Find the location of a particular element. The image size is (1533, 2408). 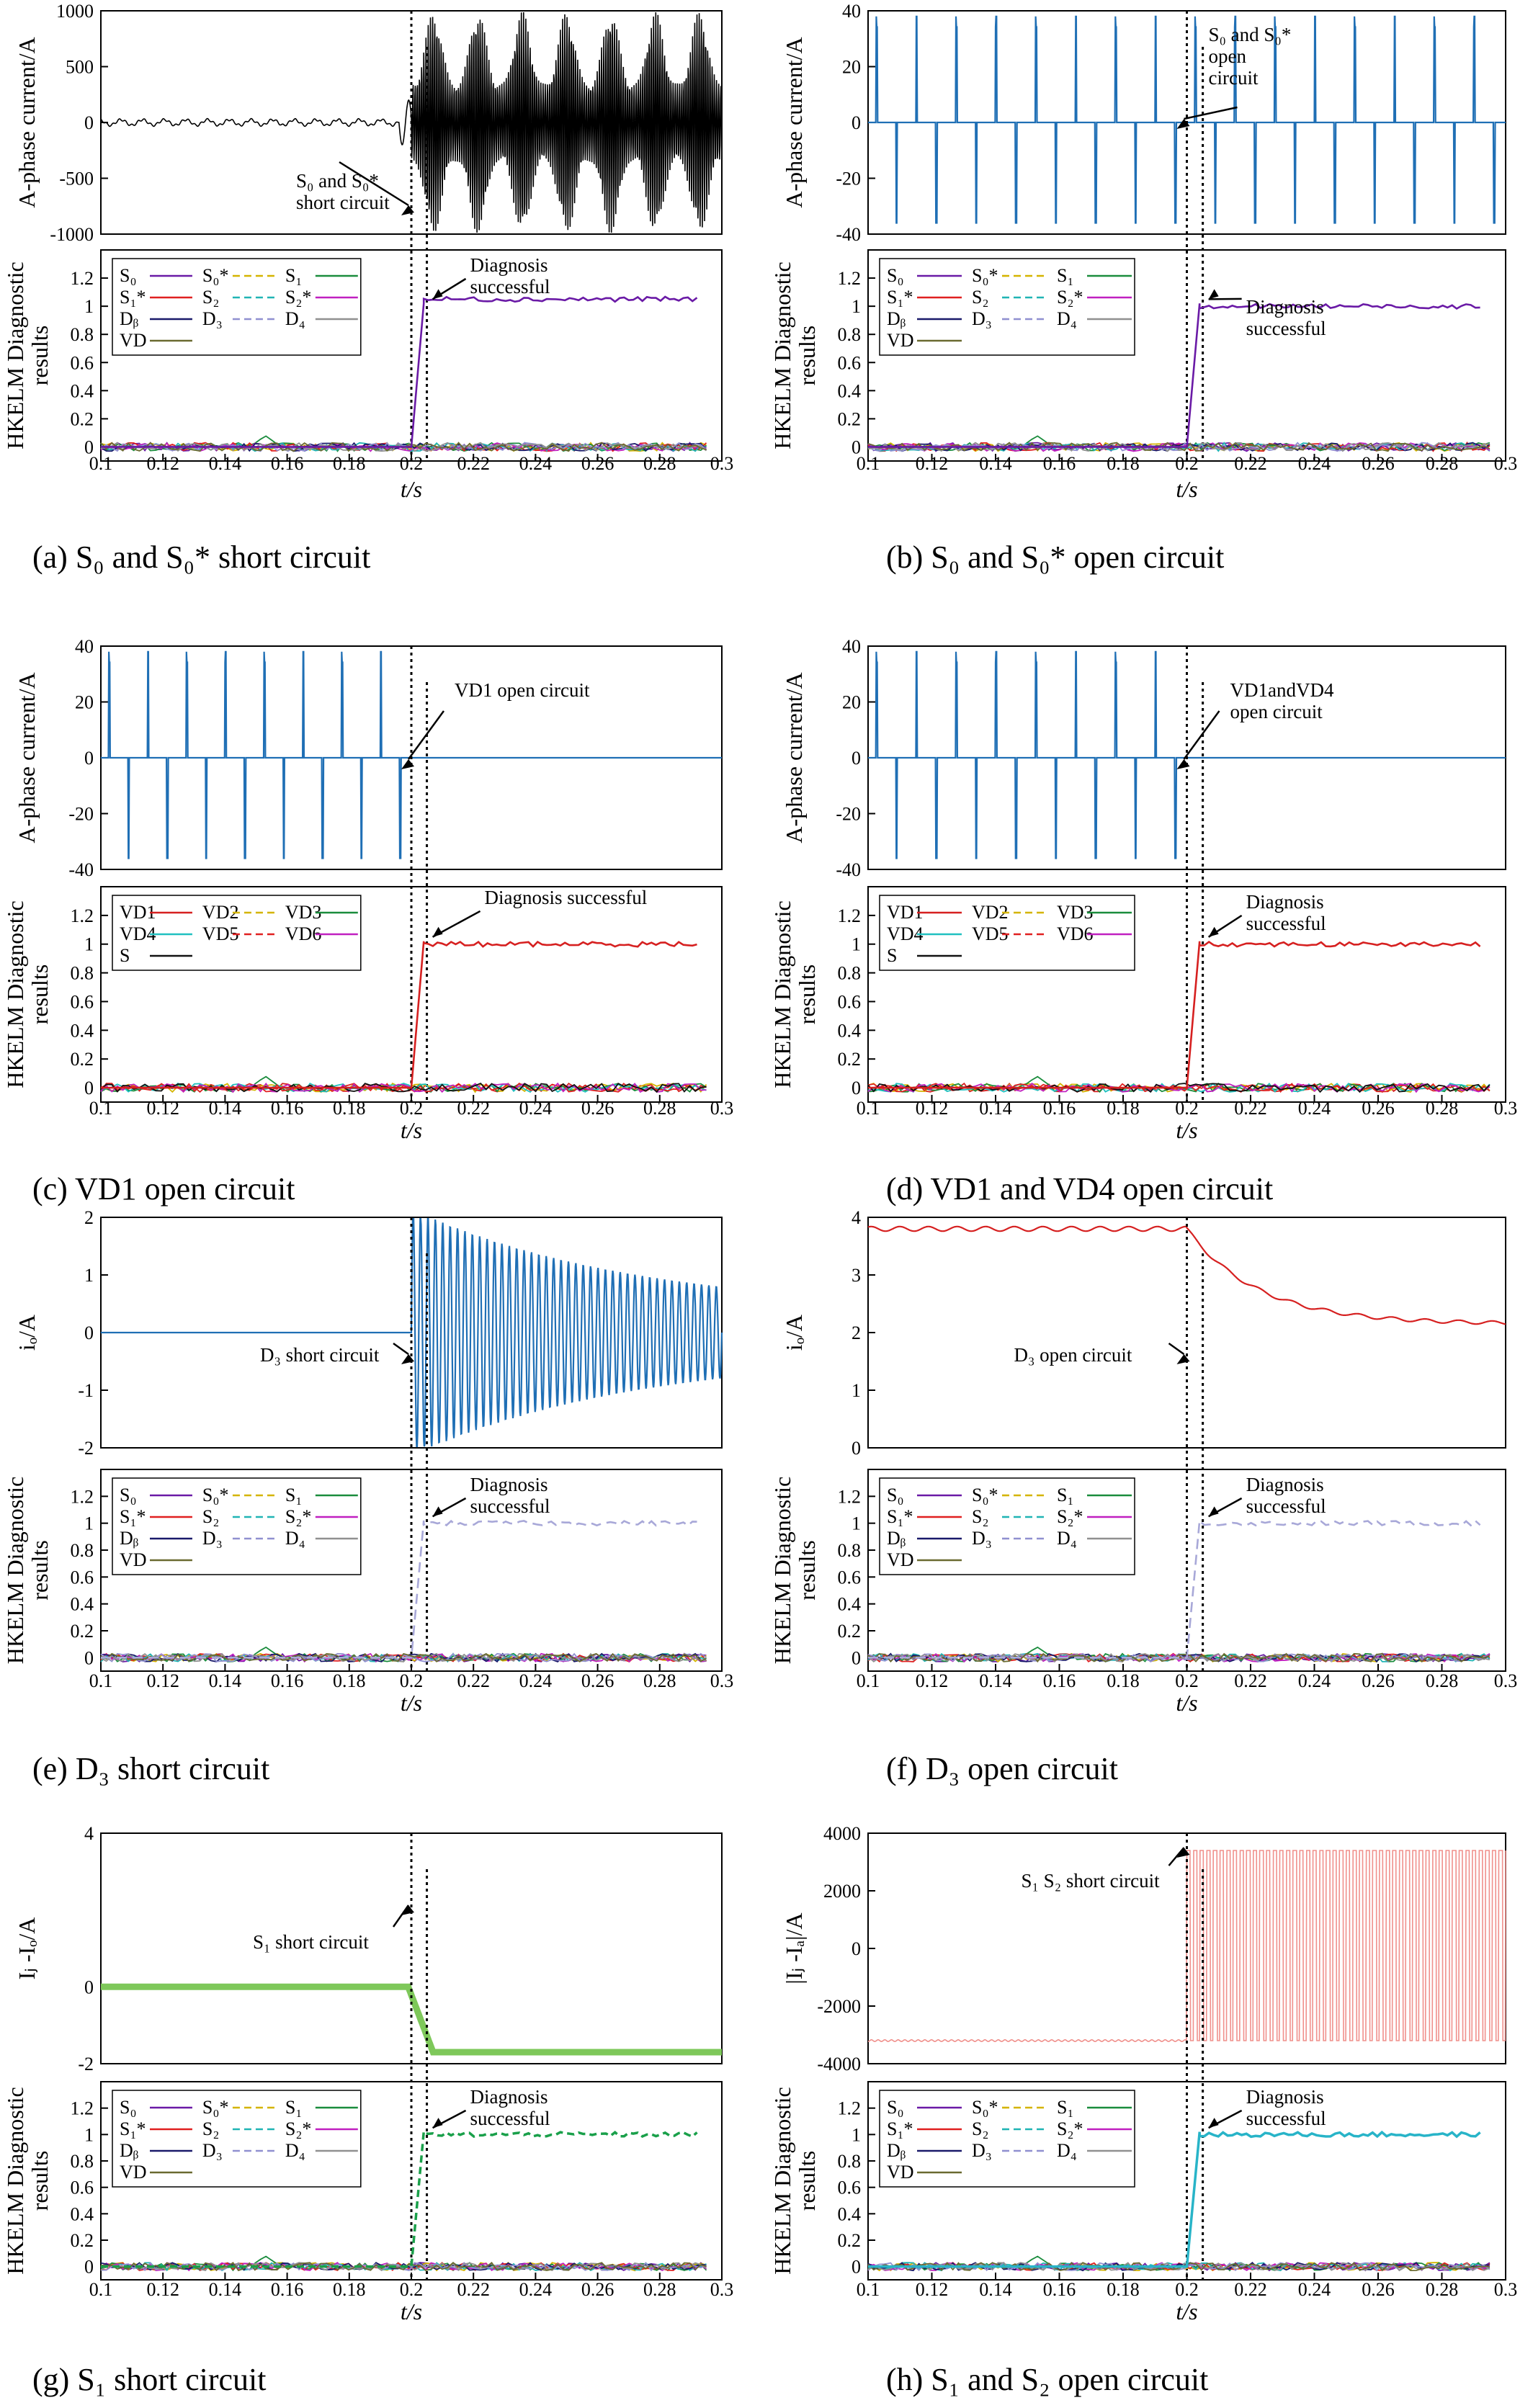

top-y-tick-label: 2 is located at coordinates (856, 1332).